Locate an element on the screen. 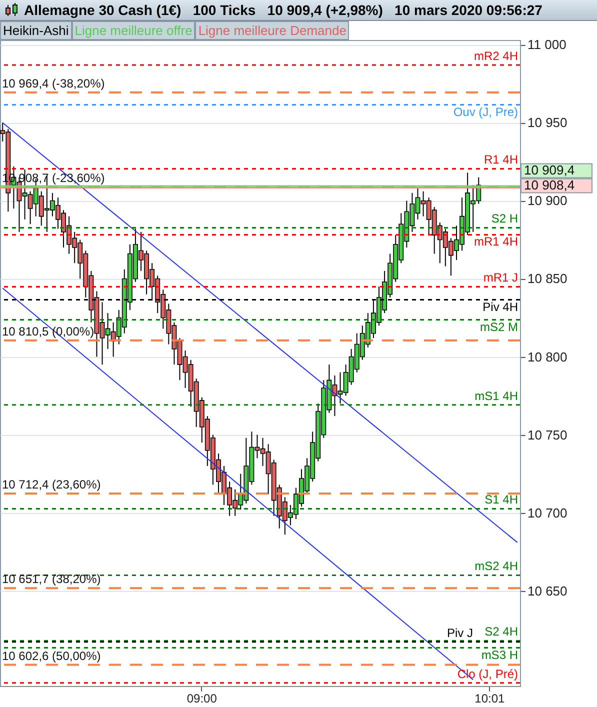  text: Ligne meilleure offre is located at coordinates (134, 30).